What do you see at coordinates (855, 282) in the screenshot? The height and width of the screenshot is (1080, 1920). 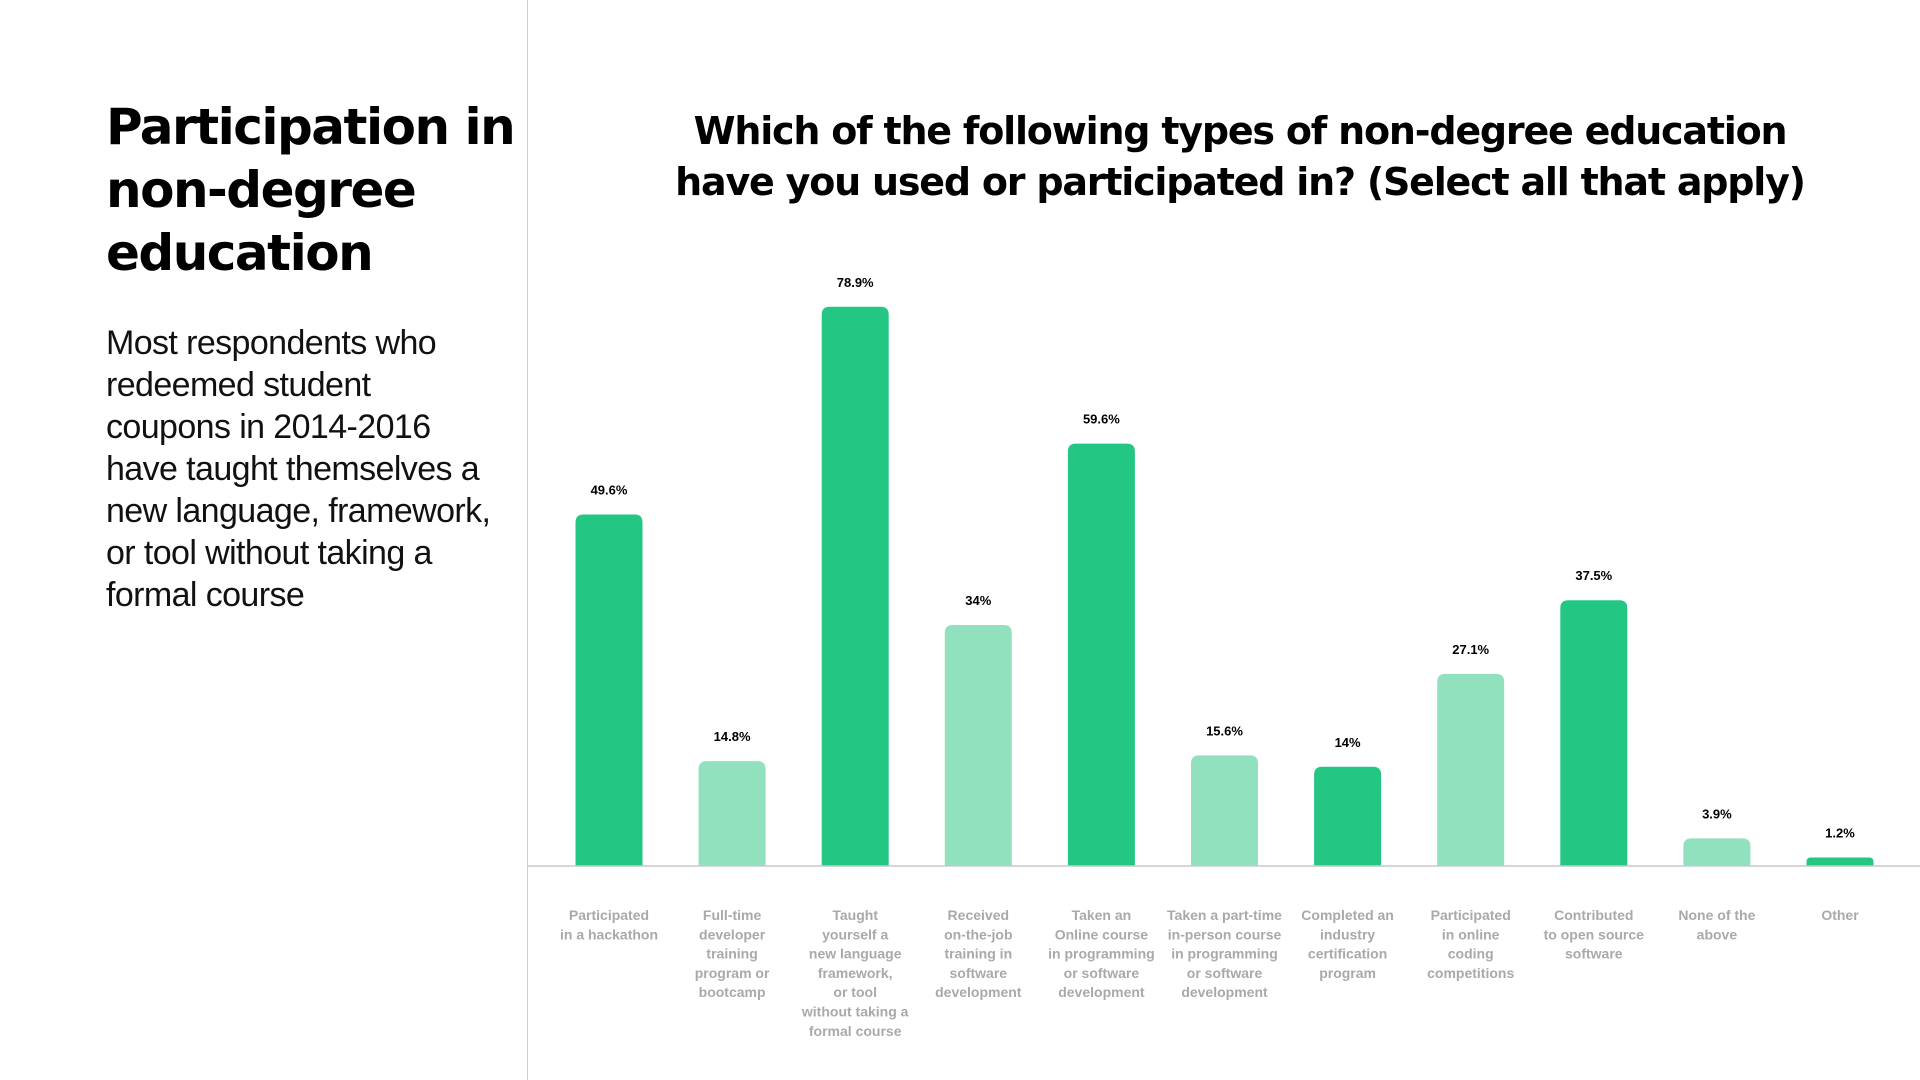 I see `bar-value-label: 78.9%` at bounding box center [855, 282].